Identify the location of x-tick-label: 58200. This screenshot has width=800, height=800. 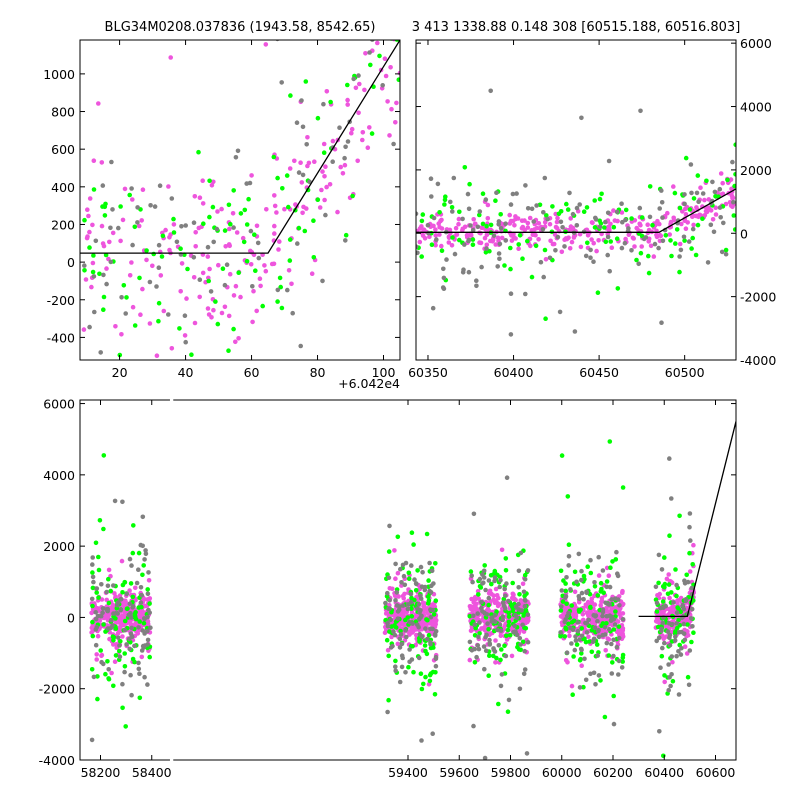
(101, 772).